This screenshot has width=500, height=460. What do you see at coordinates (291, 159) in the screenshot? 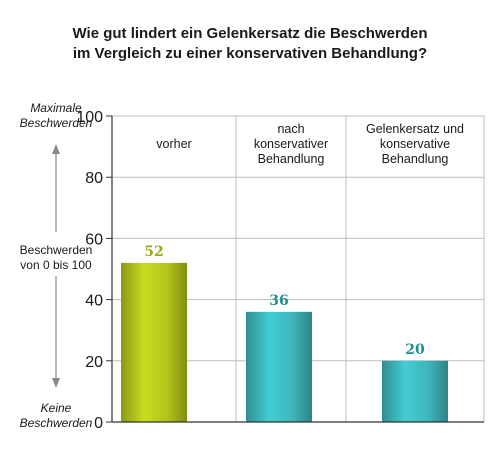
I see `category-label-1-line-2: Behandlung` at bounding box center [291, 159].